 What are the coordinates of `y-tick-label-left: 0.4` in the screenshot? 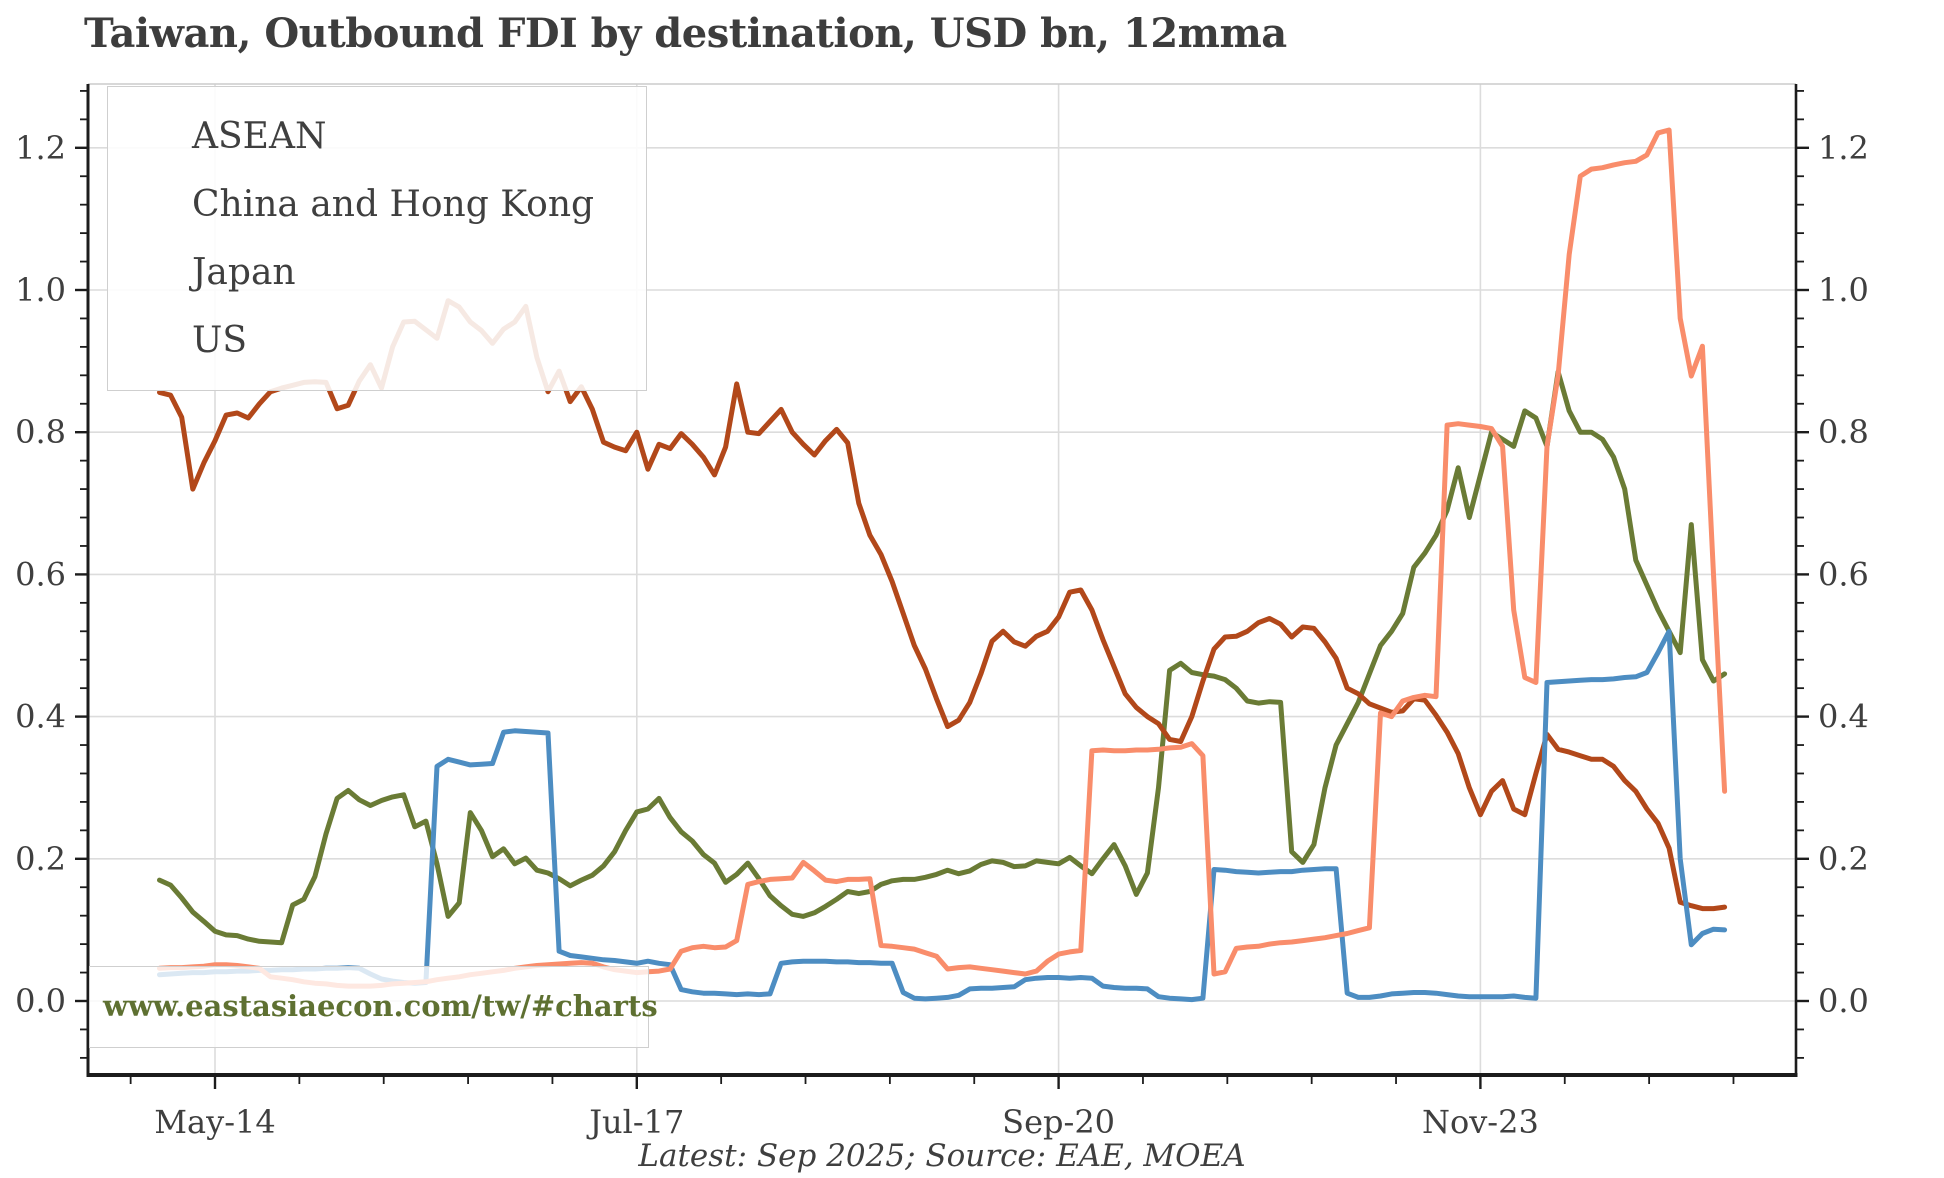 It's located at (40, 717).